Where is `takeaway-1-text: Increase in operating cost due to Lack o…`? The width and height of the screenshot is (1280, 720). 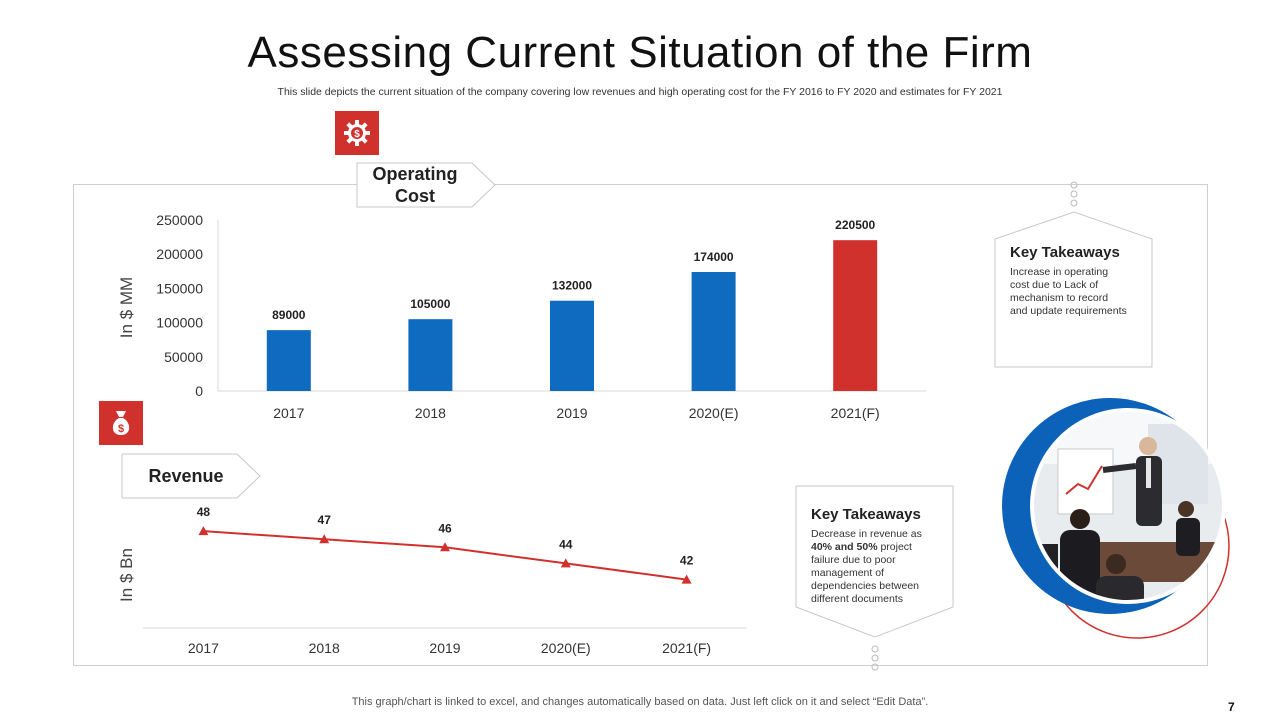 takeaway-1-text: Increase in operating cost due to Lack o… is located at coordinates (1068, 291).